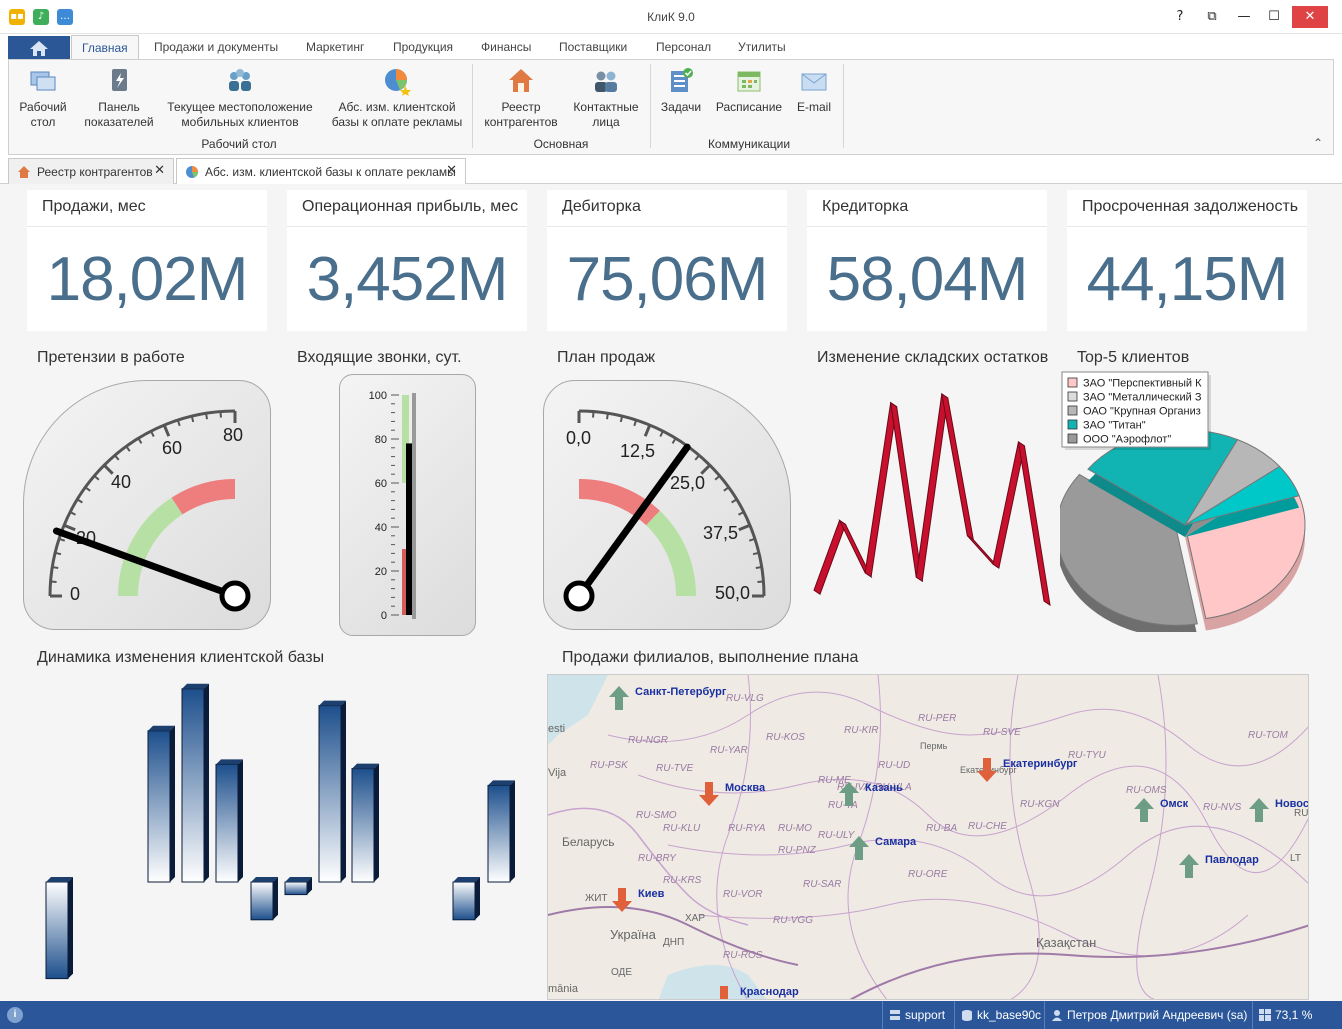  I want to click on database-icon, so click(967, 1015).